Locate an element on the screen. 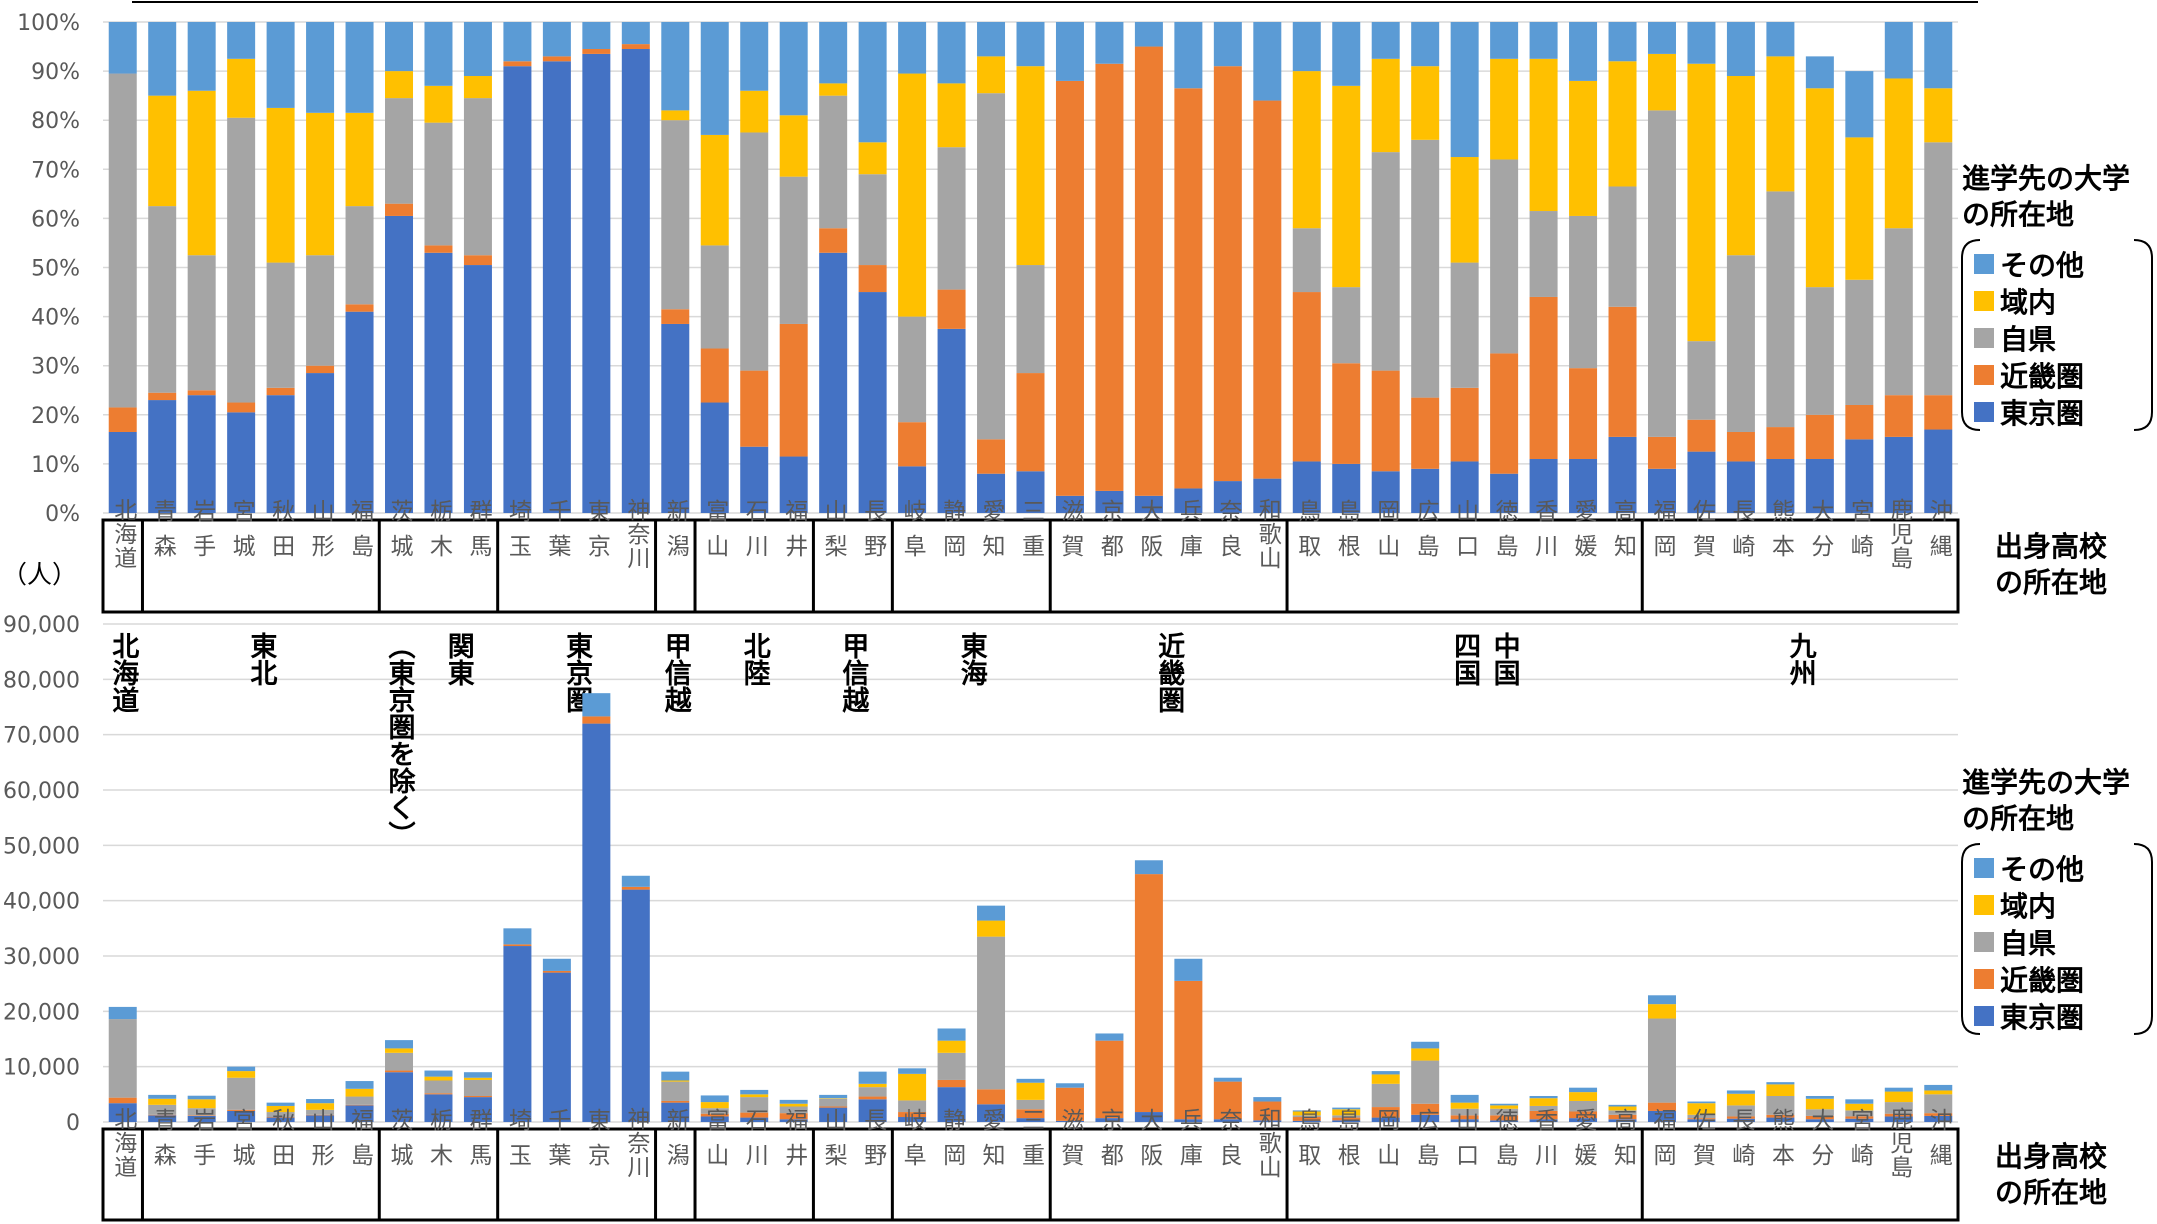 This screenshot has height=1224, width=2157. legend-swatch-sonota is located at coordinates (1984, 868).